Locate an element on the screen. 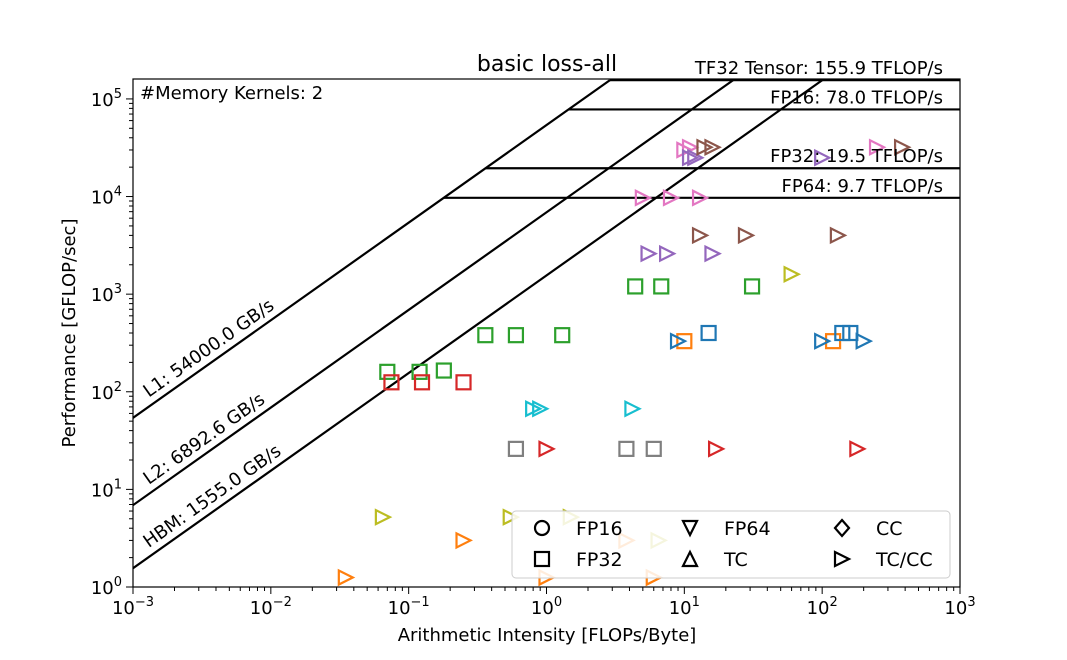 Image resolution: width=1067 pixels, height=660 pixels. bandwidth-label: L1: 54000.0 GB/s is located at coordinates (208, 348).